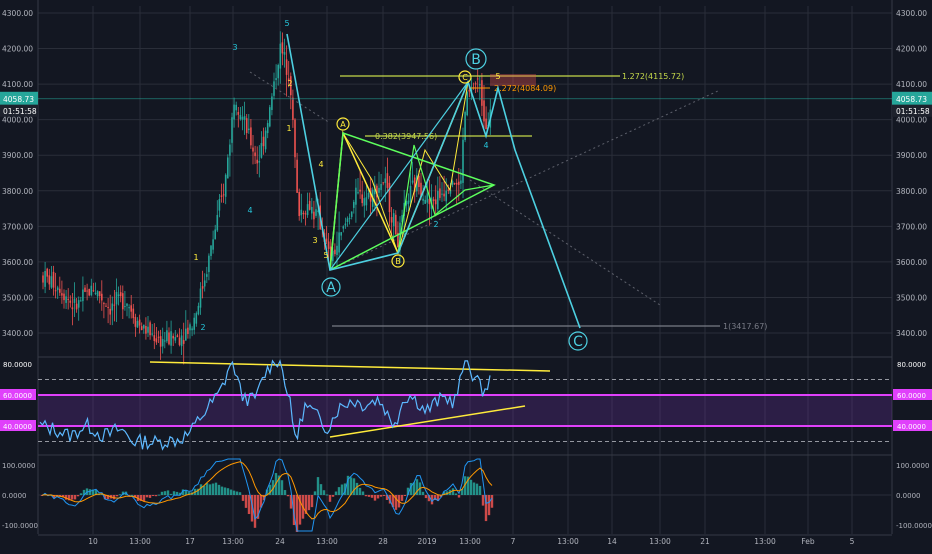 This screenshot has height=554, width=932. I want to click on wave-circle-label-B-14: B, so click(476, 60).